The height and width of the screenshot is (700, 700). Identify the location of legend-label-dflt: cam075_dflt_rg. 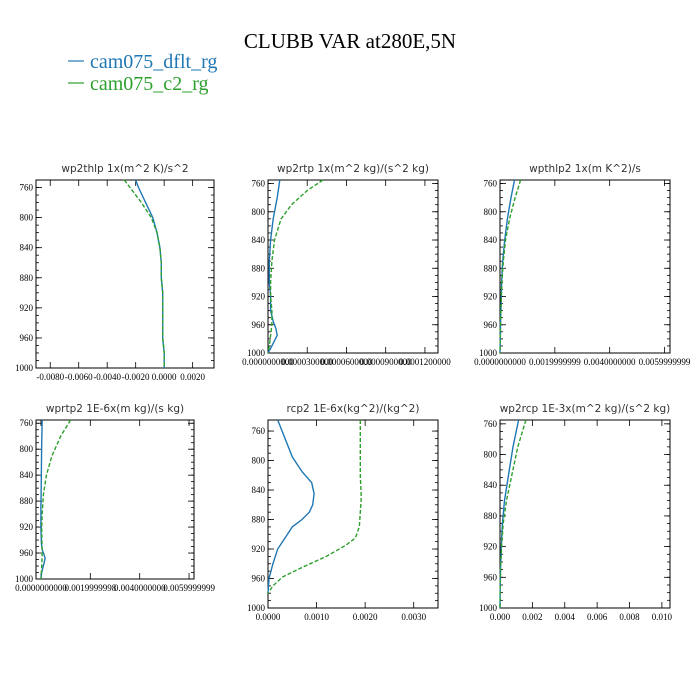
(153, 62).